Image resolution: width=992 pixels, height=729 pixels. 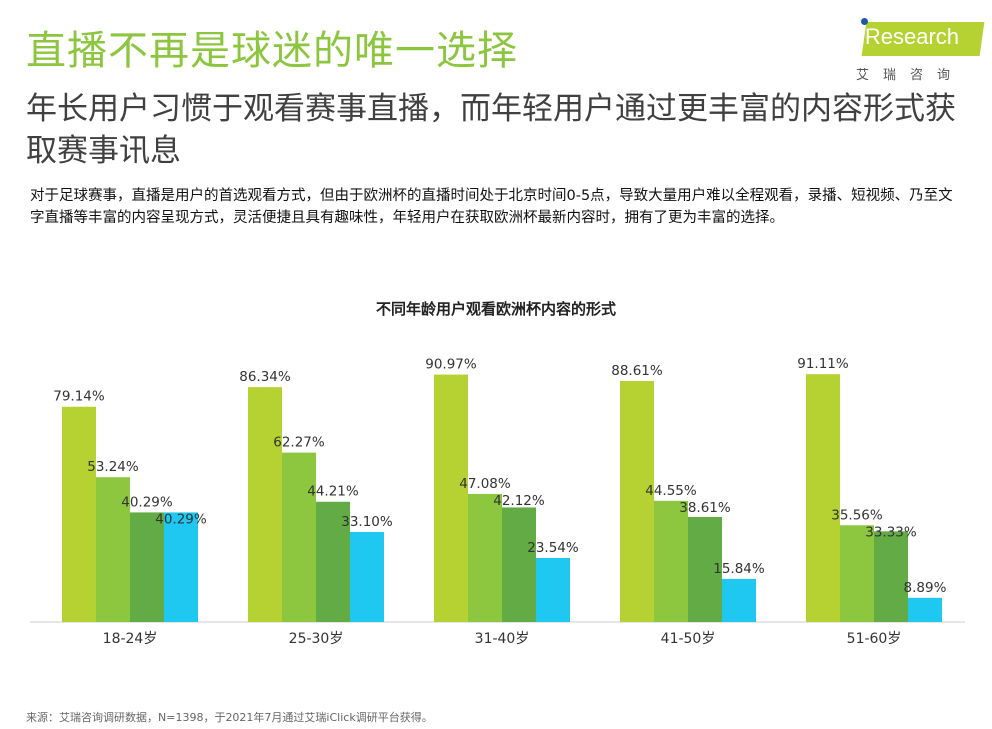 I want to click on data-label: 88.61%, so click(x=637, y=371).